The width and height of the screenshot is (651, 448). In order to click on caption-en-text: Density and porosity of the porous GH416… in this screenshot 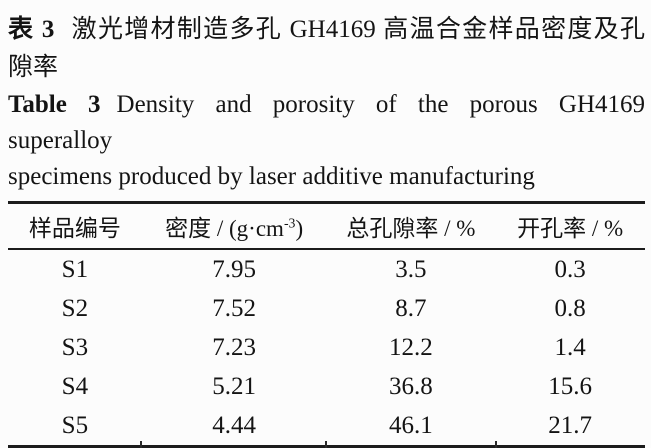, I will do `click(326, 122)`.